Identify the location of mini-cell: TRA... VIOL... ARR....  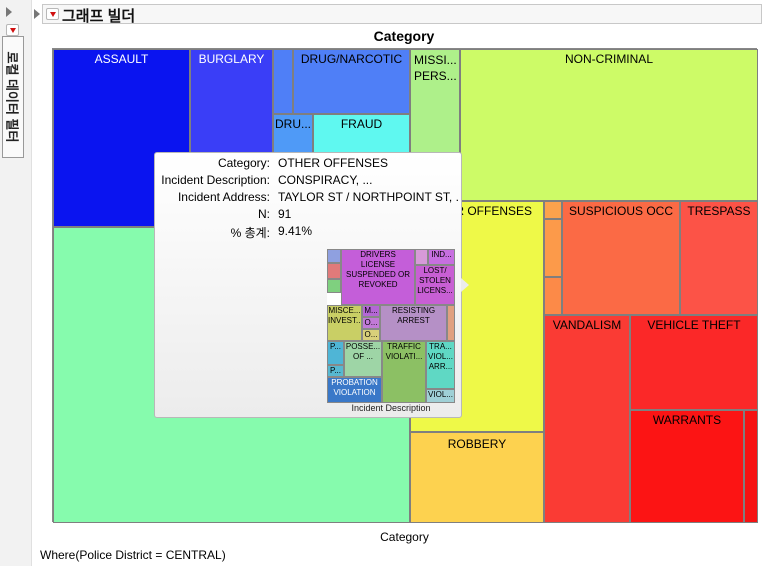
(440, 365).